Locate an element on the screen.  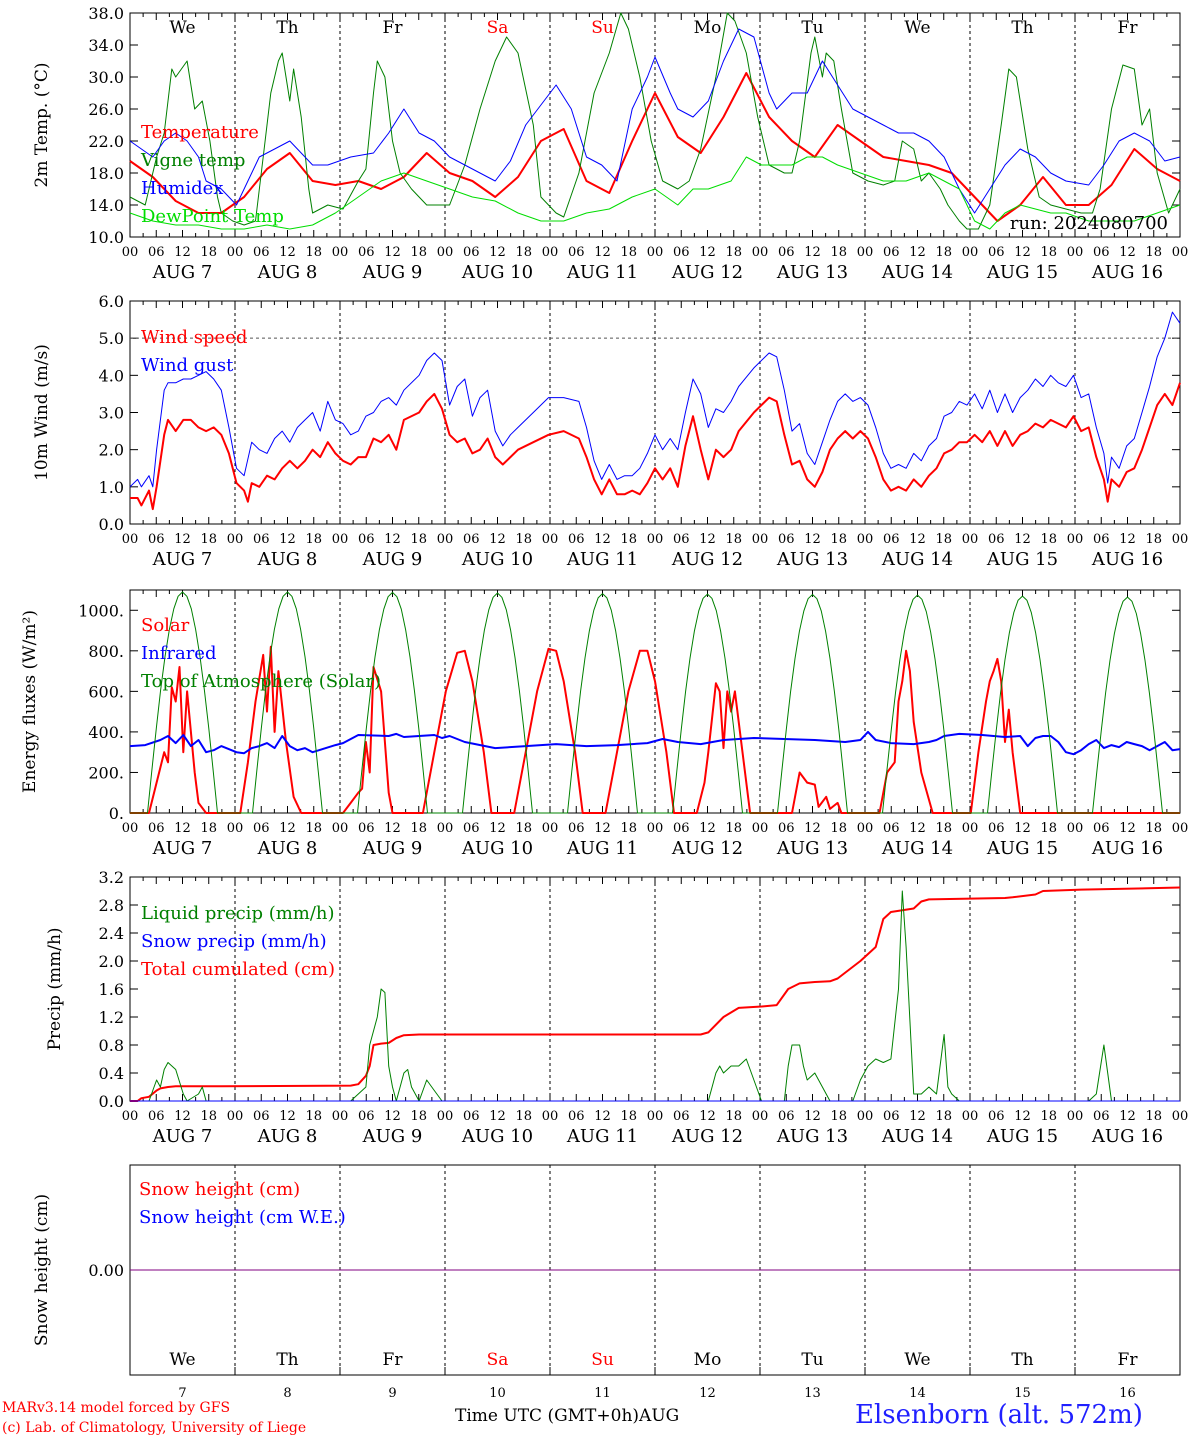
run-label: run: 2024080700 is located at coordinates (1089, 223).